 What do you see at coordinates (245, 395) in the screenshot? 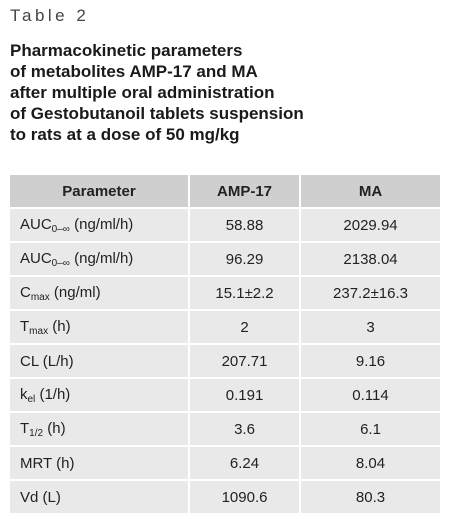
I see `value-cell: 0.191` at bounding box center [245, 395].